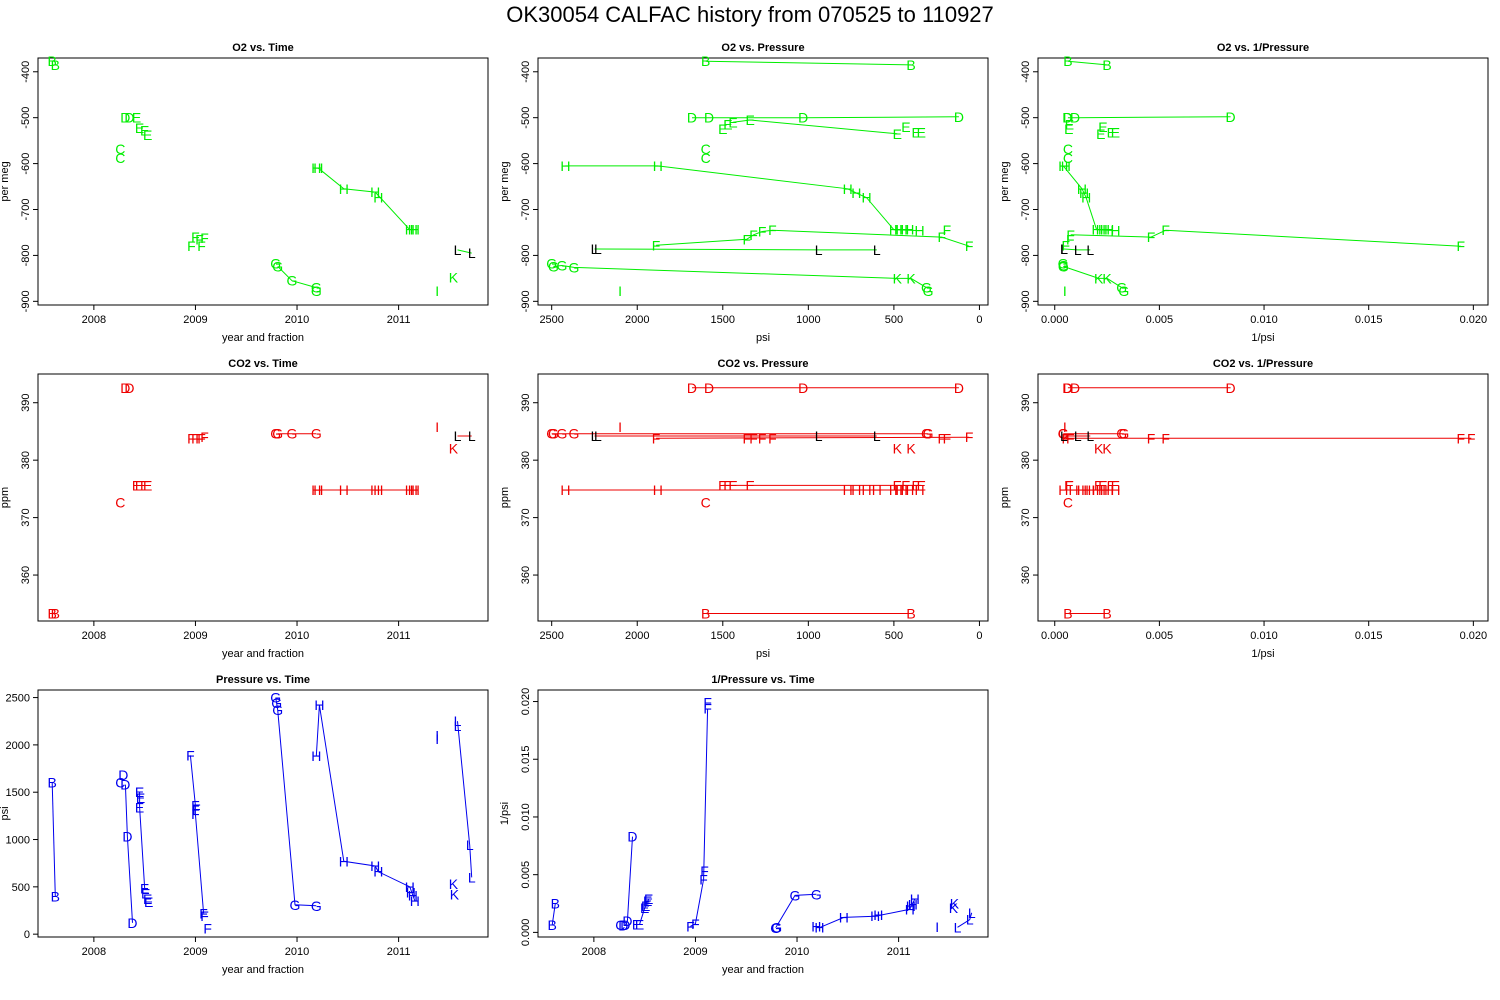 The height and width of the screenshot is (1000, 1500). Describe the element at coordinates (1474, 320) in the screenshot. I see `x-tick-label: 0.020` at that location.